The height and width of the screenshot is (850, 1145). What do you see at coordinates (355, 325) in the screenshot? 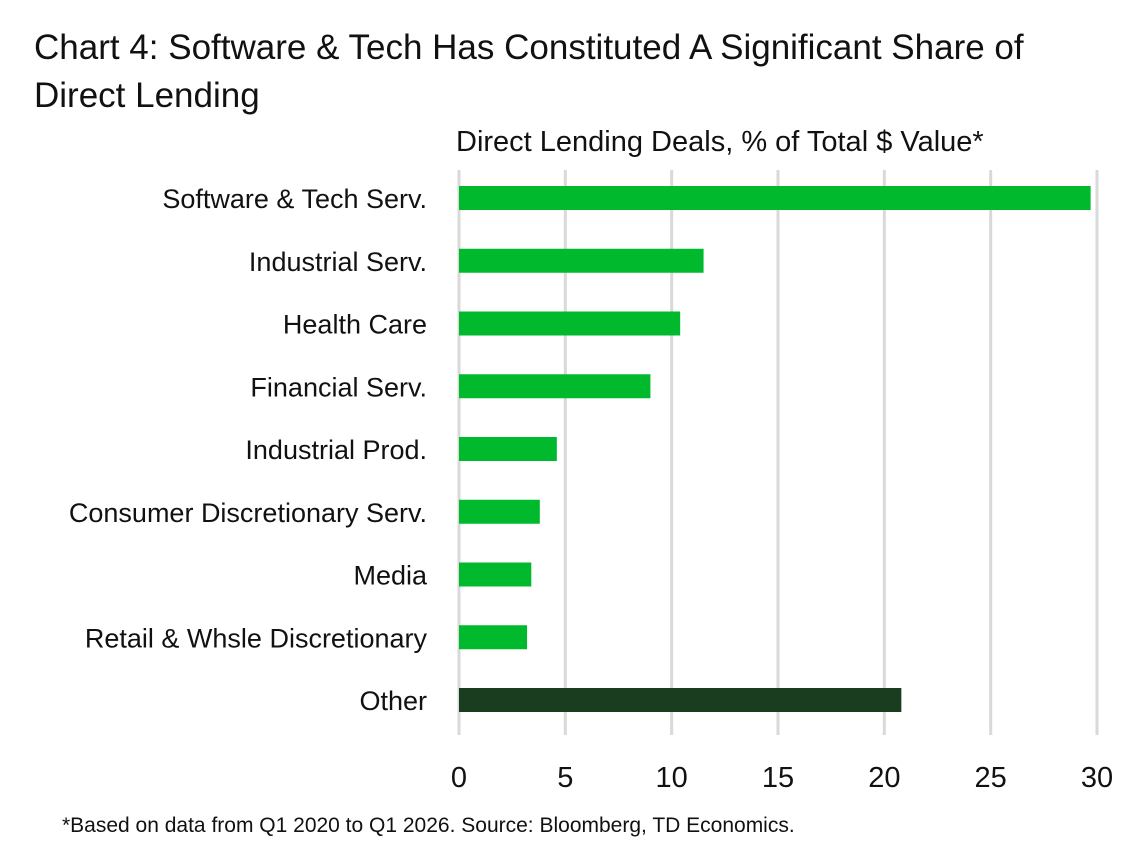
I see `category-label: Health Care` at bounding box center [355, 325].